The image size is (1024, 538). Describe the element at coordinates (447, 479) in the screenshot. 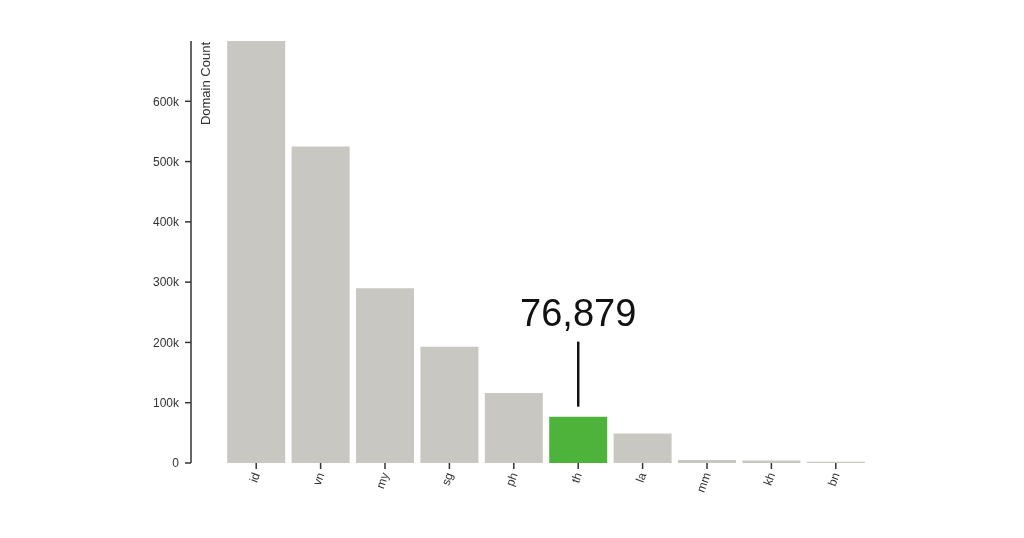

I see `x-tick-label: sg` at that location.